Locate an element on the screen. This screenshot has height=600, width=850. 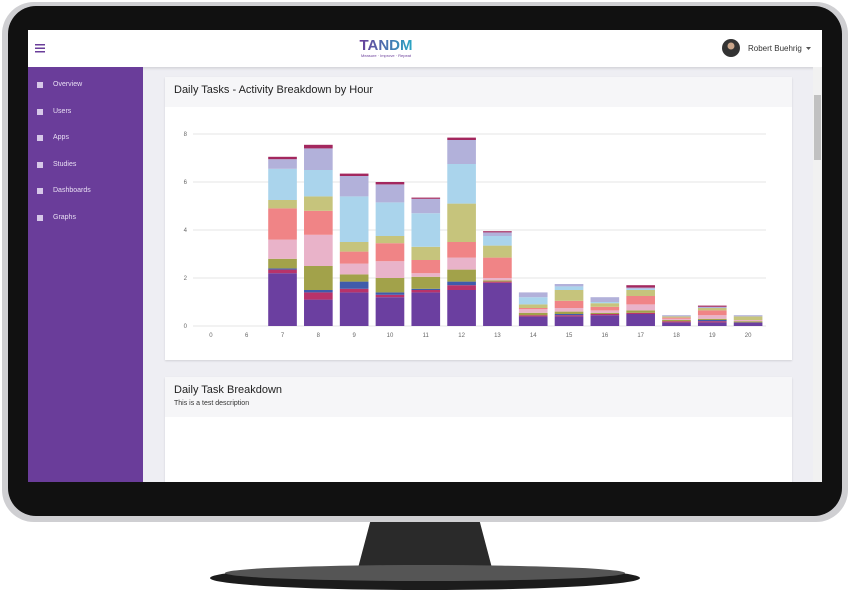
nav-item: Users is located at coordinates (85, 112).